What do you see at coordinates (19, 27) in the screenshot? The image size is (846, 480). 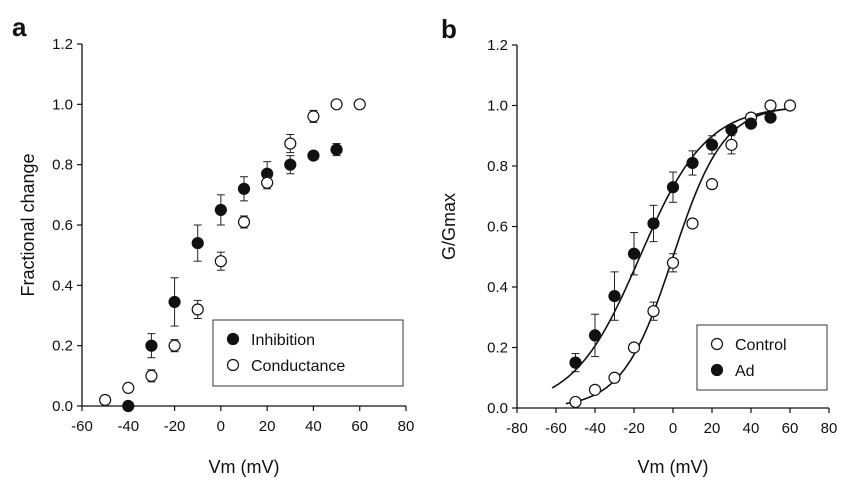 I see `panel-letter: a` at bounding box center [19, 27].